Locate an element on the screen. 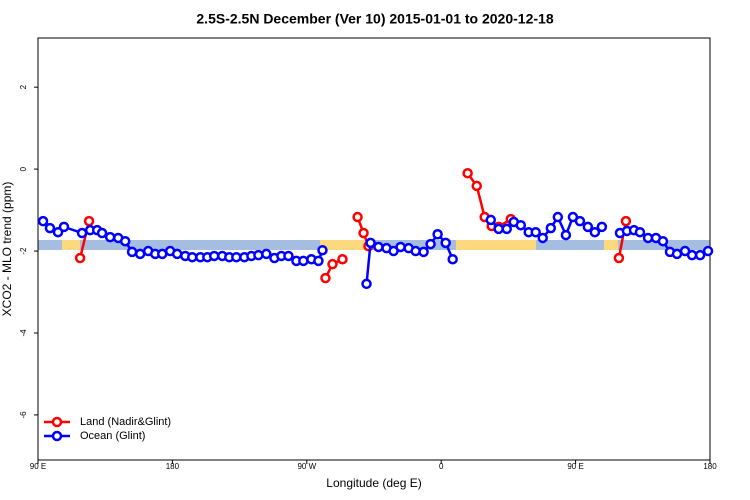 The height and width of the screenshot is (500, 750). legend-label: Land (Nadir&Glint) is located at coordinates (125, 422).